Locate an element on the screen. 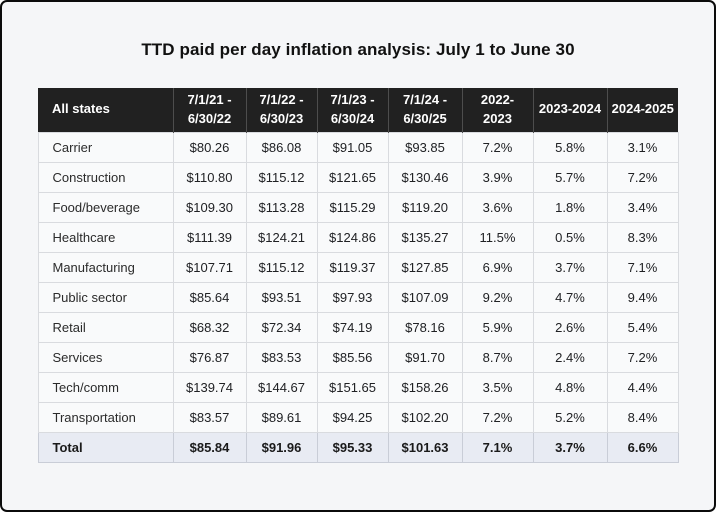  cell: $85.56 is located at coordinates (352, 357).